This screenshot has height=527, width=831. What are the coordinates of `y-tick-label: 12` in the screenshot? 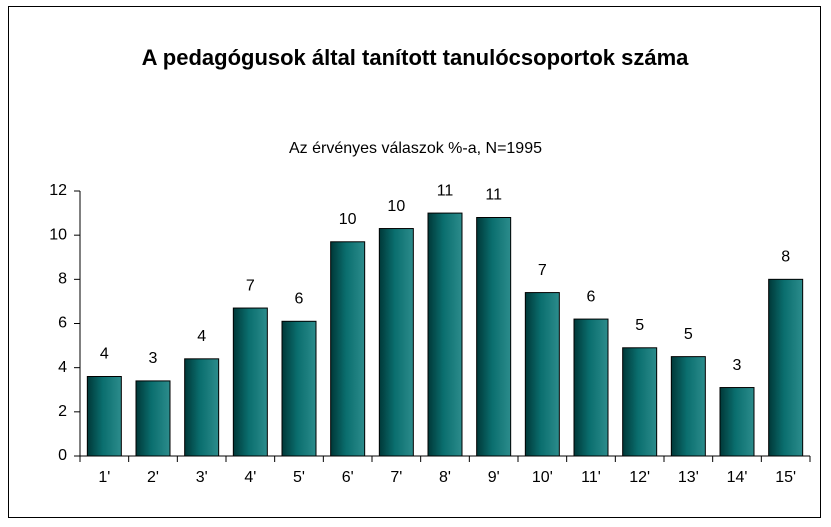 It's located at (58, 190).